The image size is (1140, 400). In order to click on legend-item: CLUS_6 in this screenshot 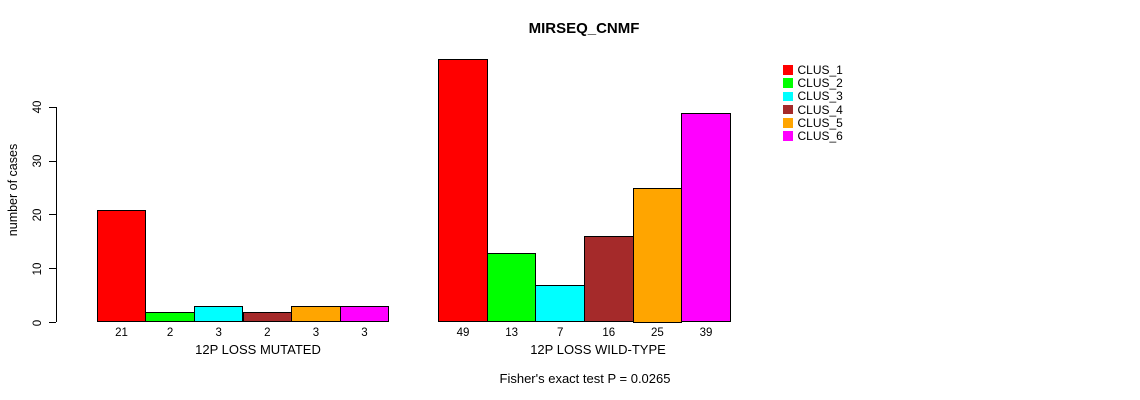, I will do `click(813, 136)`.